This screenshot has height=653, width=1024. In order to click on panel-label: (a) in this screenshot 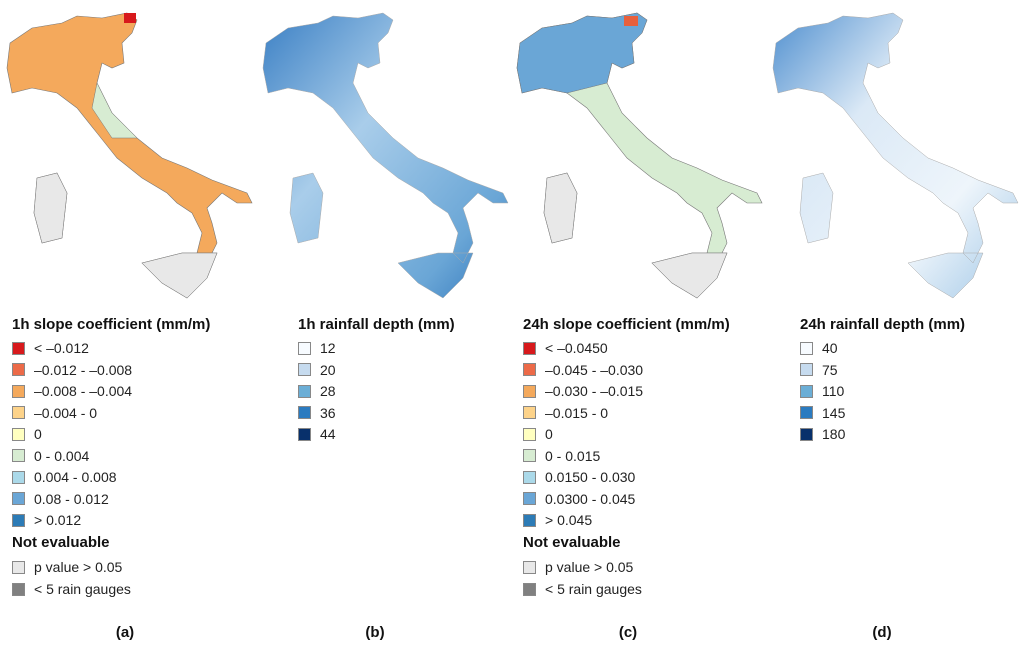, I will do `click(125, 632)`.